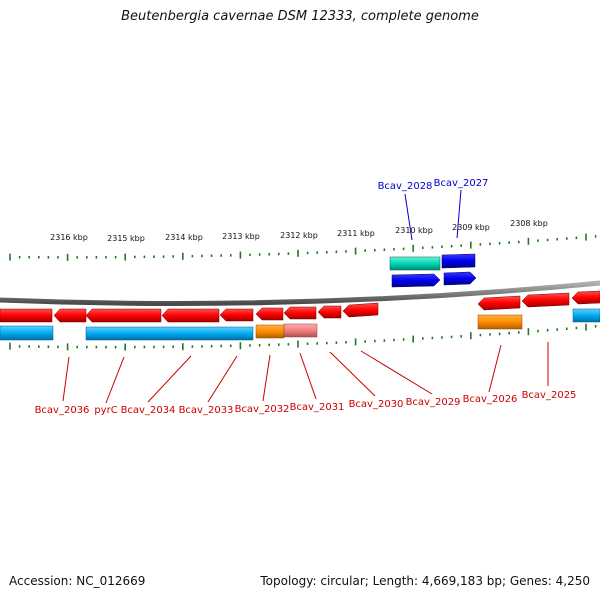  Describe the element at coordinates (77, 581) in the screenshot. I see `accession-label: Accession: NC_012669` at that location.